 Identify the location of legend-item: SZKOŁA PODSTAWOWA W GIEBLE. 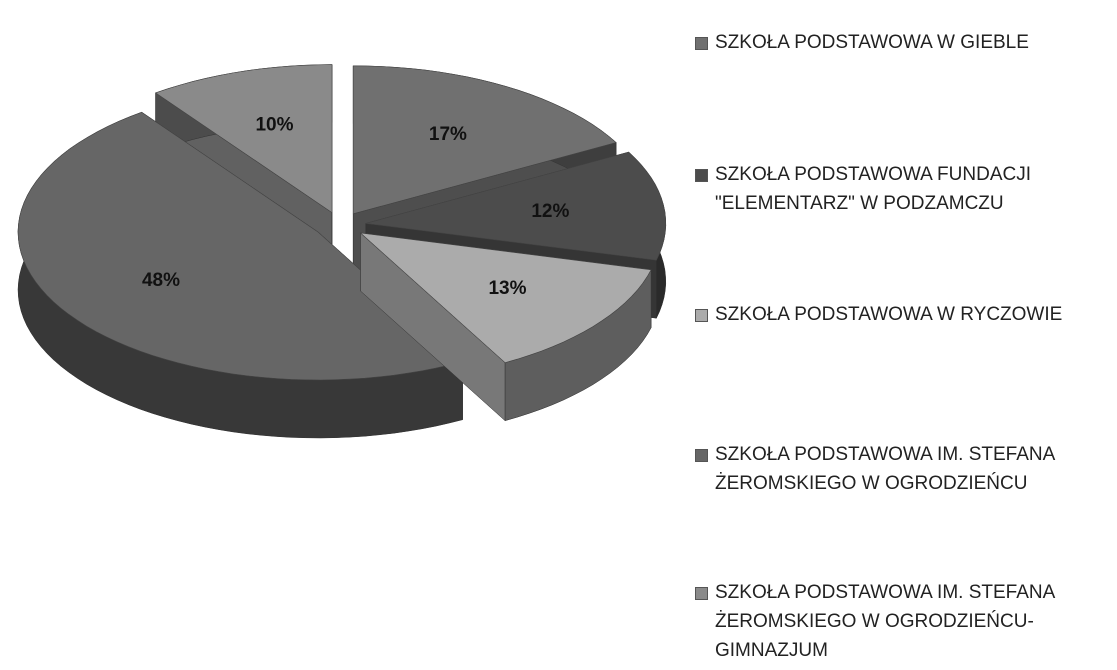
(900, 42).